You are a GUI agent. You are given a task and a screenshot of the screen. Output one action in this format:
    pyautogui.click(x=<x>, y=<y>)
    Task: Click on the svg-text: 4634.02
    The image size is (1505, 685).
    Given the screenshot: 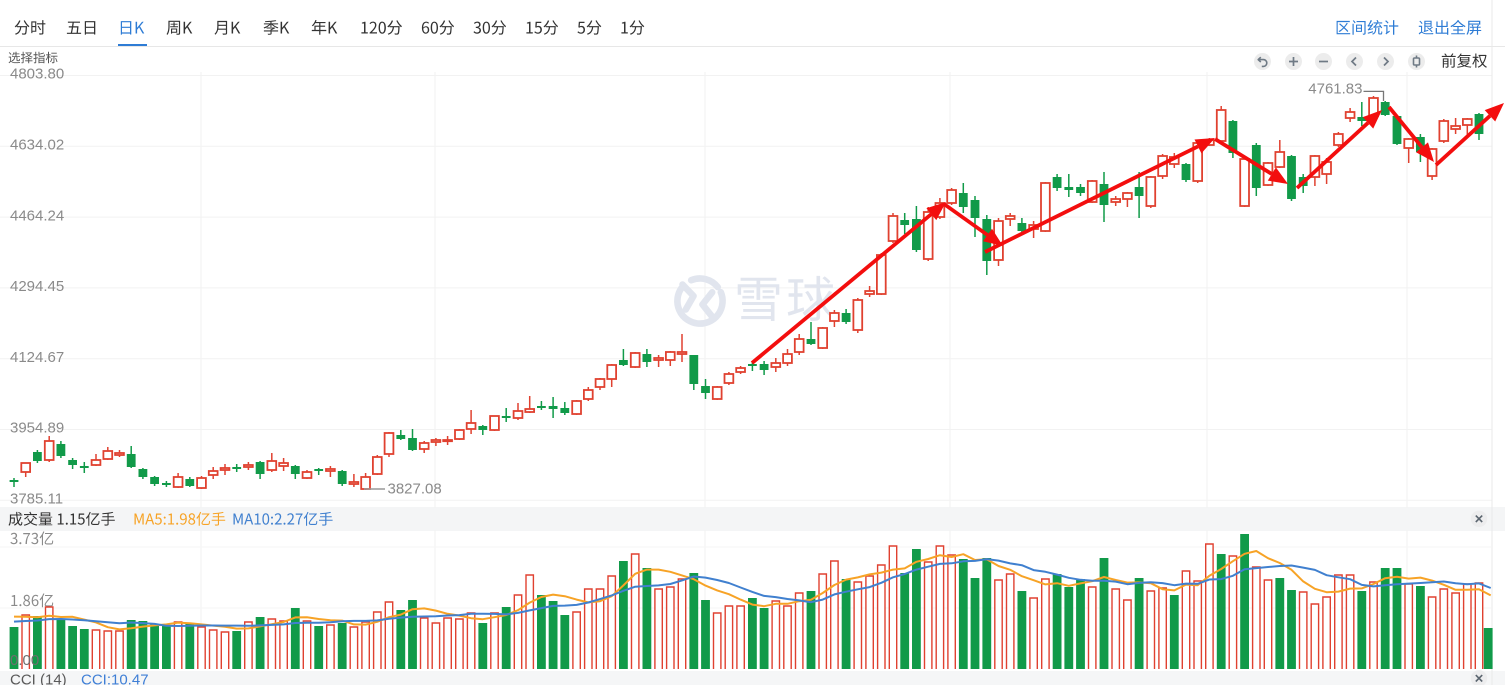 What is the action you would take?
    pyautogui.click(x=37, y=145)
    